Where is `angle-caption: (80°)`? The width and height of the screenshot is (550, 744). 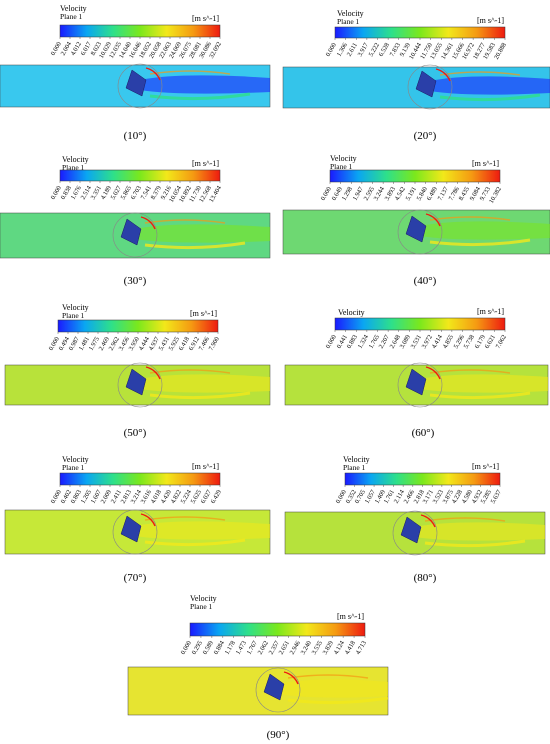
angle-caption: (80°) is located at coordinates (425, 578).